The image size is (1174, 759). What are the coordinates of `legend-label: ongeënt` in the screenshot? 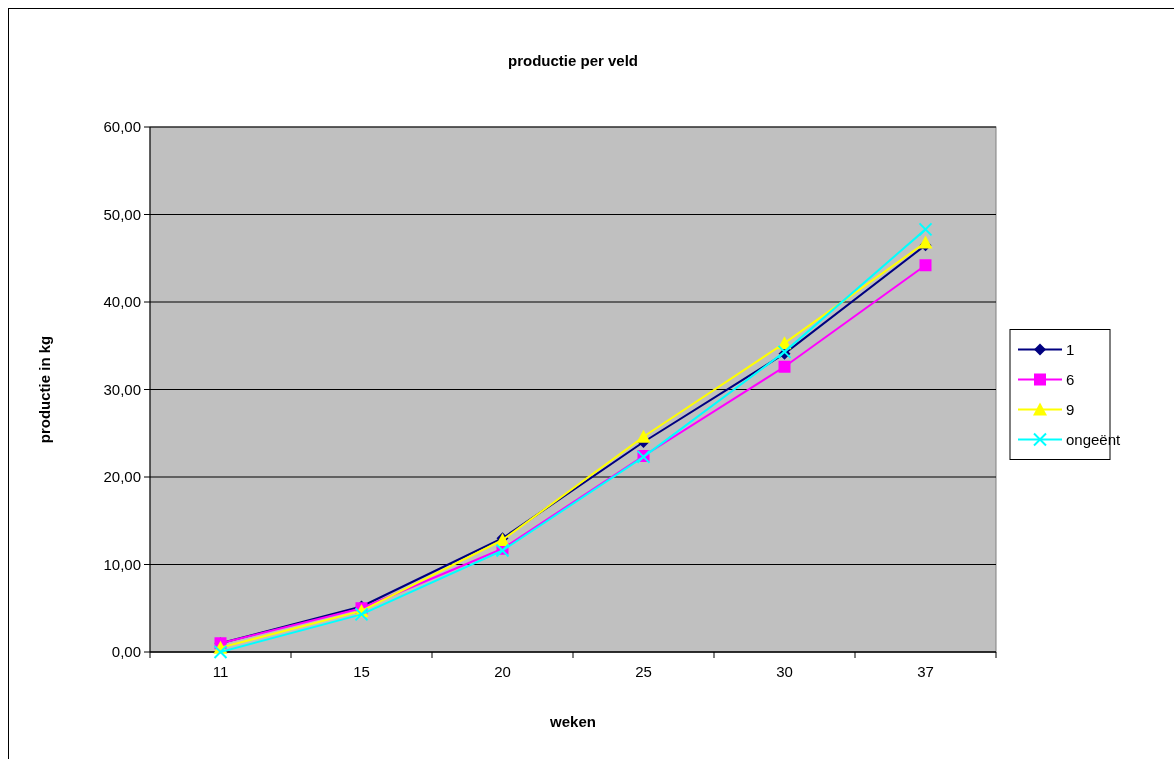 It's located at (1094, 439).